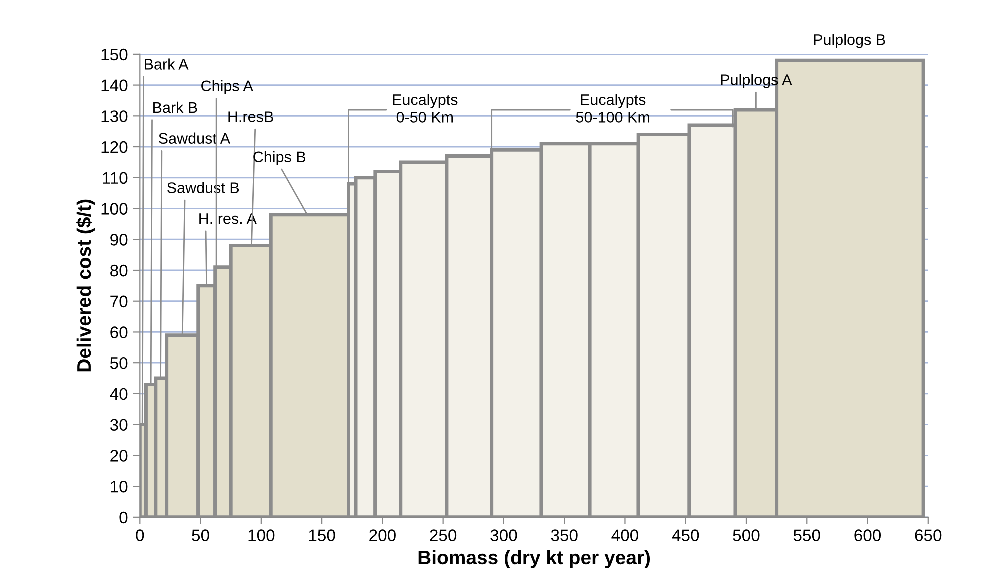  Describe the element at coordinates (383, 536) in the screenshot. I see `x-tick-label: 200` at that location.